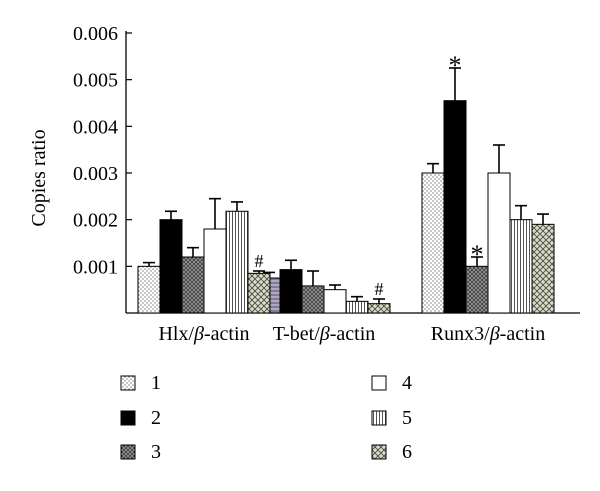  I want to click on y-tick-label: 0.006, so click(95, 34).